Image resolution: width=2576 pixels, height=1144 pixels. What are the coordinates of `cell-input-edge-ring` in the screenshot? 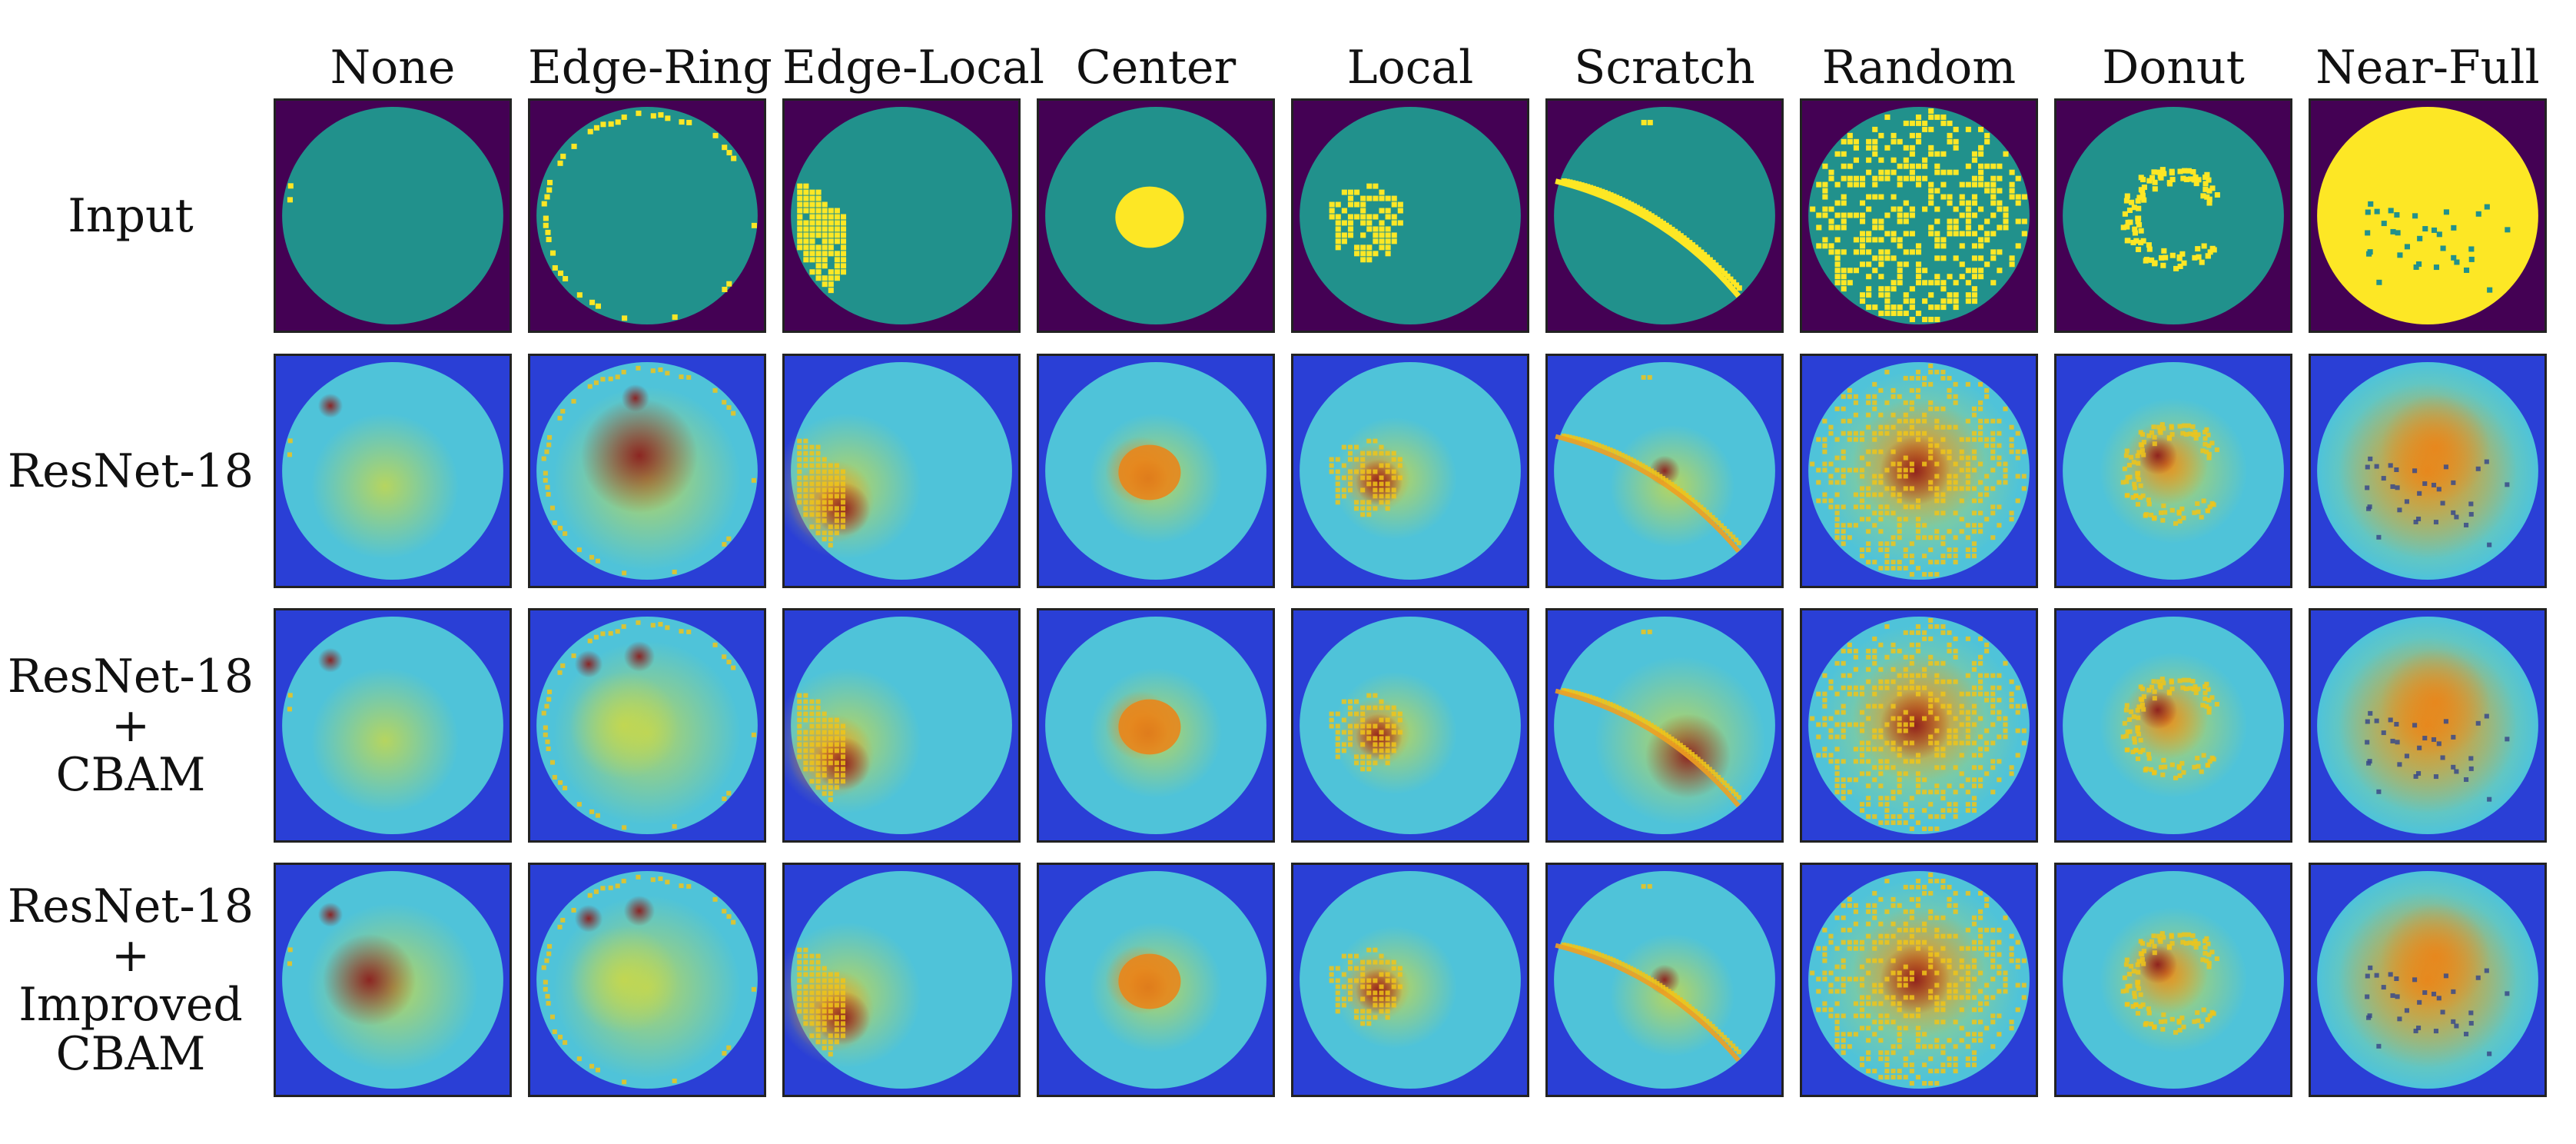 It's located at (647, 215).